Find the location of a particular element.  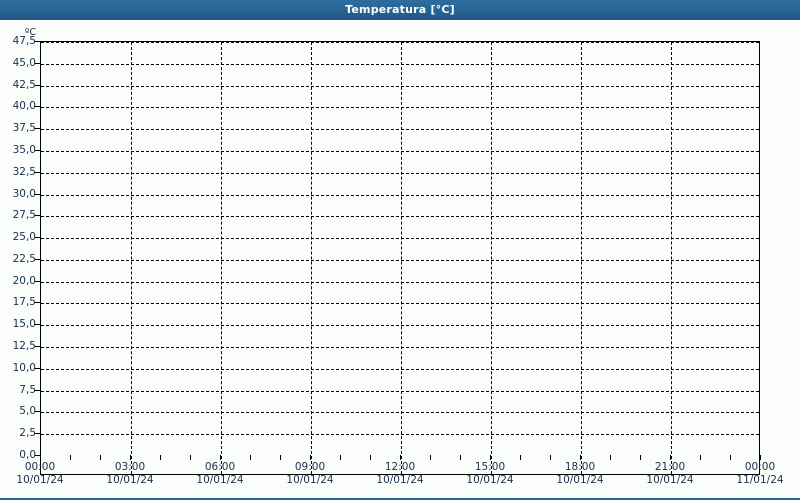

x-axis-tick-label: 09:00 10/01/24 is located at coordinates (310, 474).